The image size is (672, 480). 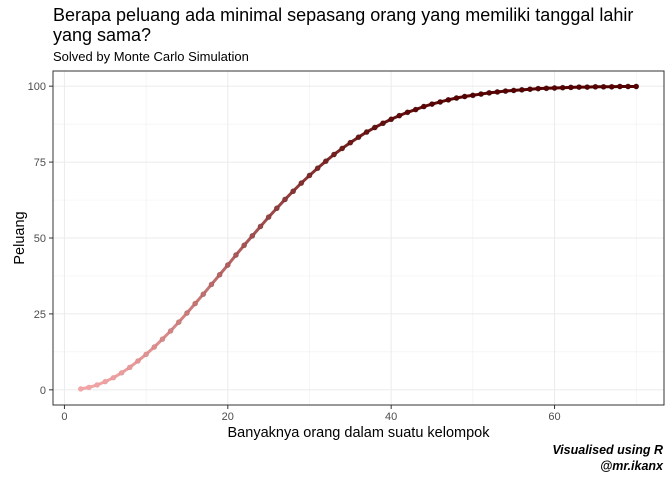 I want to click on y-tick-label: 50, so click(x=40, y=239).